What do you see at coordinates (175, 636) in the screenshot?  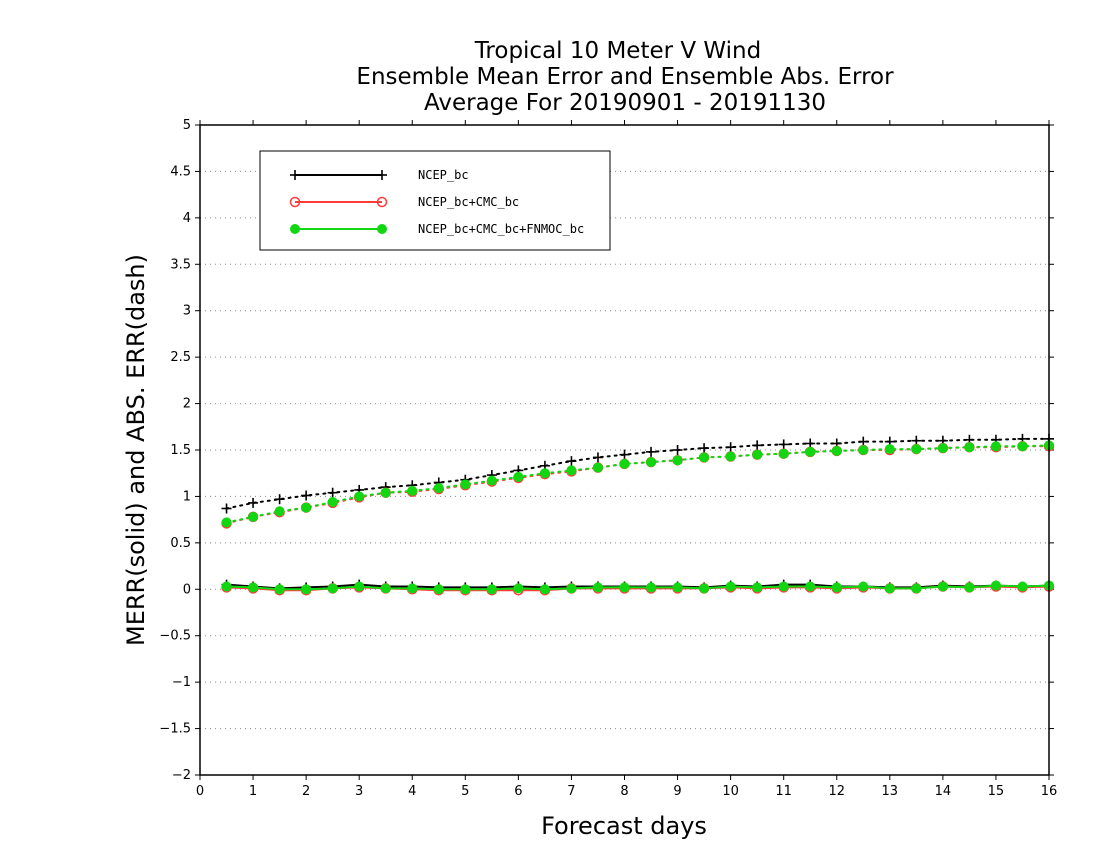 I see `y-tick-label: −0.5` at bounding box center [175, 636].